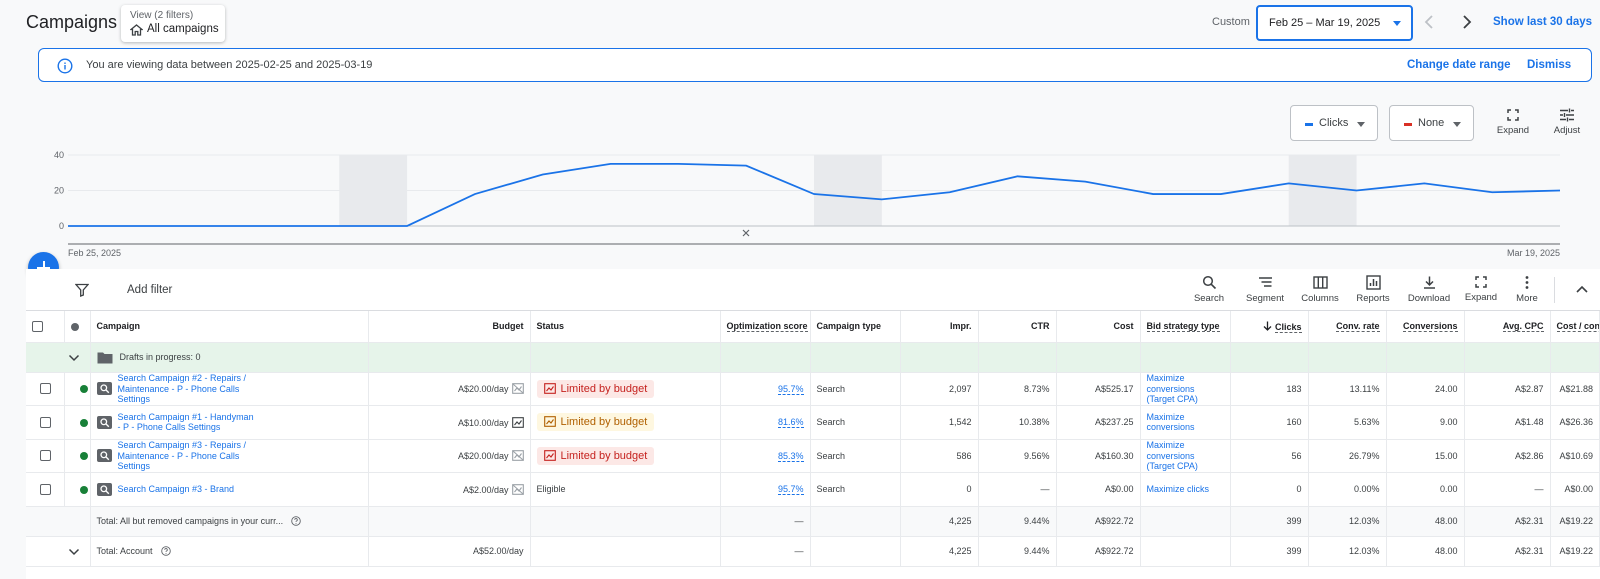 This screenshot has height=579, width=1600. I want to click on col-campaign: Campaign, so click(229, 327).